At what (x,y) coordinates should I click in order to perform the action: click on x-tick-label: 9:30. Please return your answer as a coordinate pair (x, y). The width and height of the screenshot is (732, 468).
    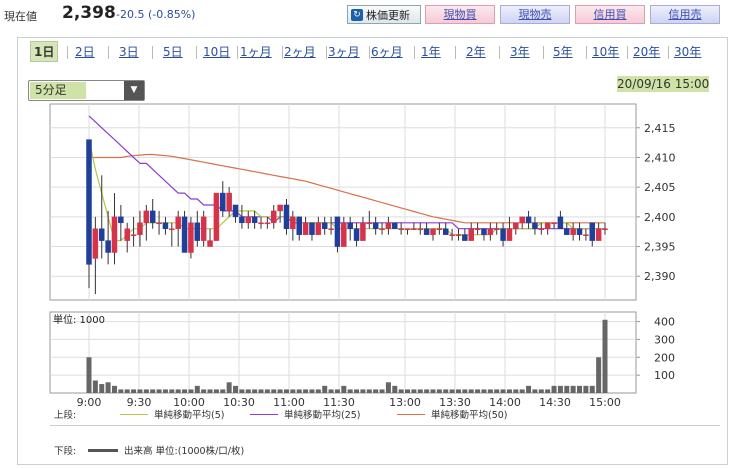
    Looking at the image, I should click on (139, 402).